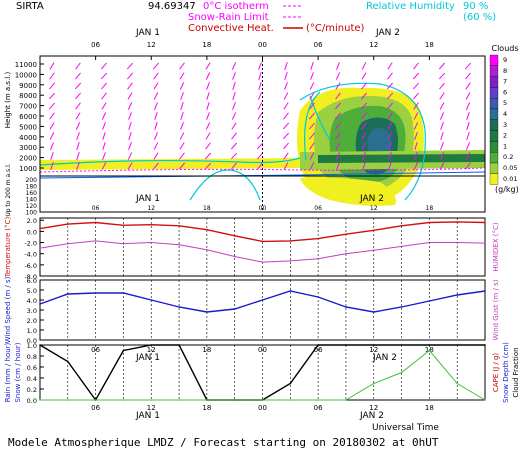 The height and width of the screenshot is (450, 528). Describe the element at coordinates (18, 372) in the screenshot. I see `precip-y-label2: Snow (cm / hour)` at that location.